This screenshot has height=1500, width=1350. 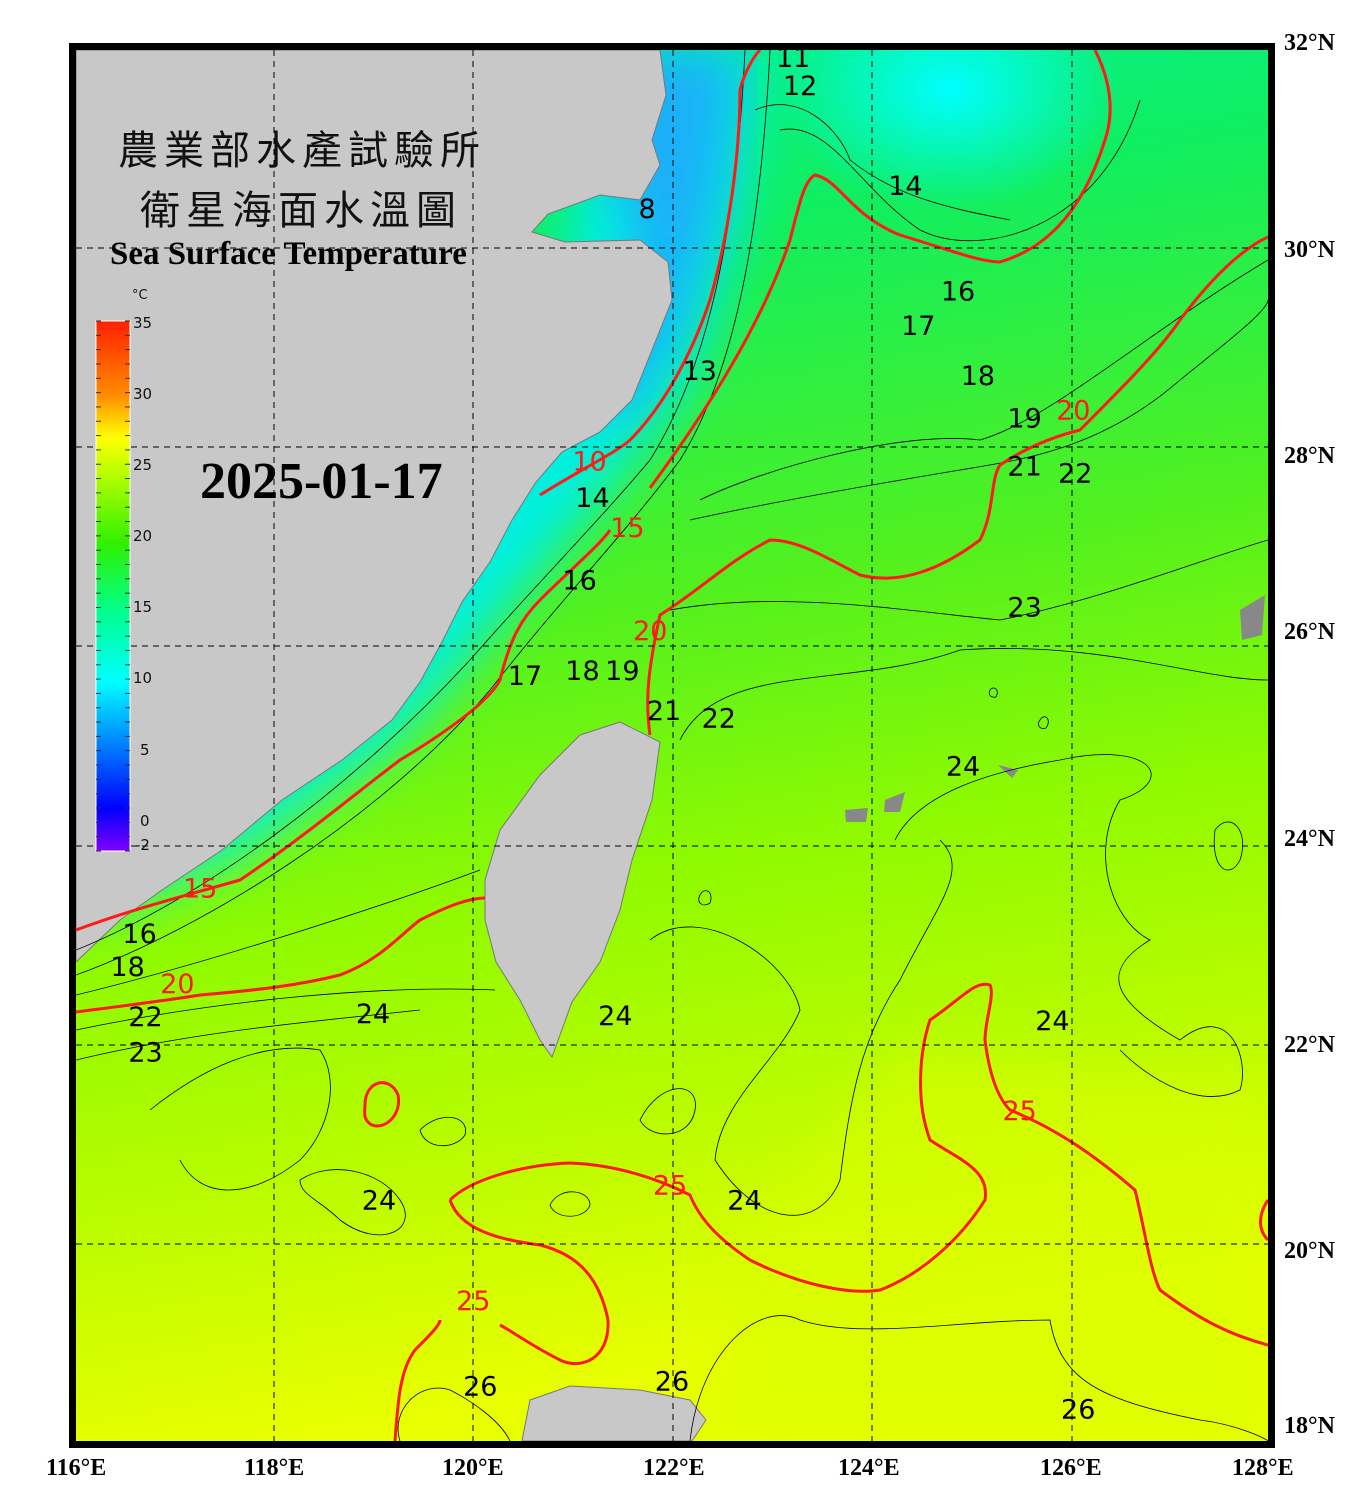 What do you see at coordinates (1309, 632) in the screenshot?
I see `lat-label: 26°N` at bounding box center [1309, 632].